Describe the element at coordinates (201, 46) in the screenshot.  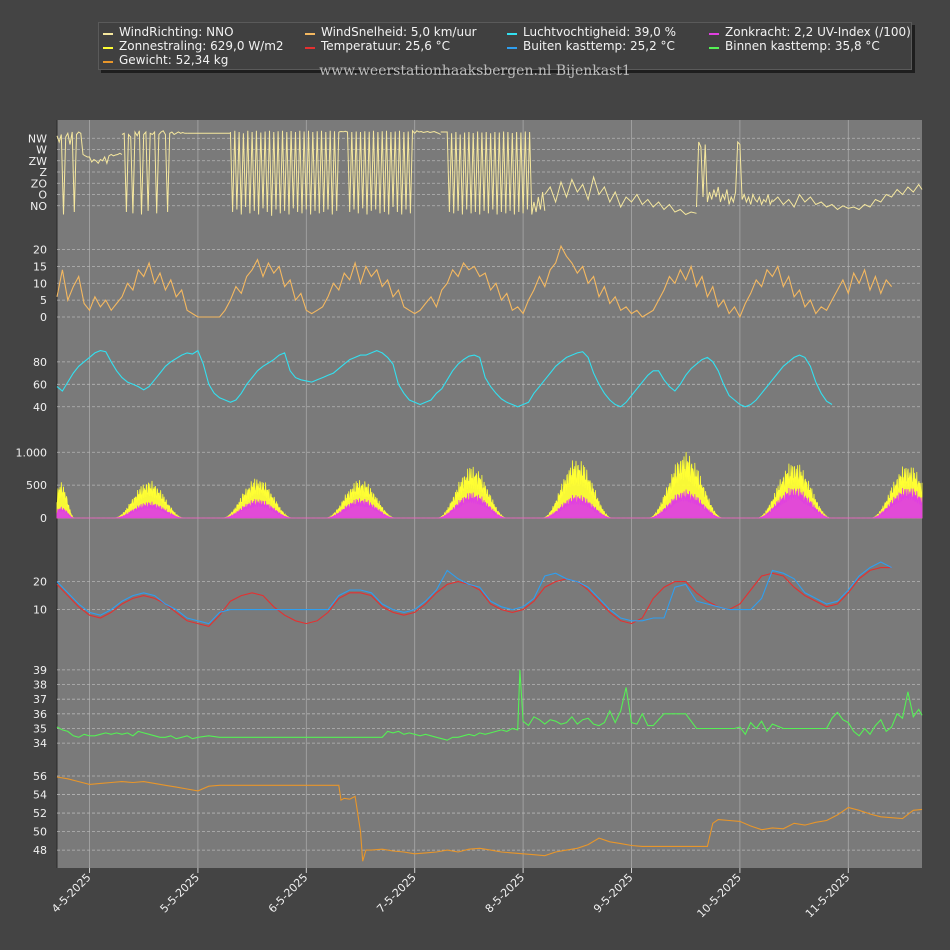
I see `legend-label: Zonnestraling: 629,0 W/m2` at that location.